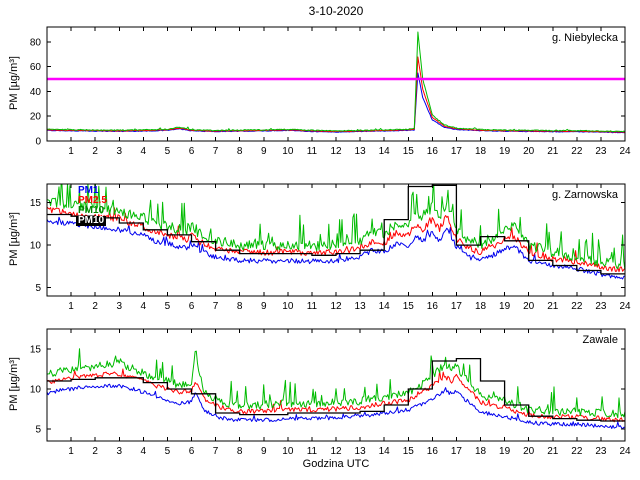 This screenshot has width=640, height=480. I want to click on x-axis-label: Godzina UTC, so click(336, 464).